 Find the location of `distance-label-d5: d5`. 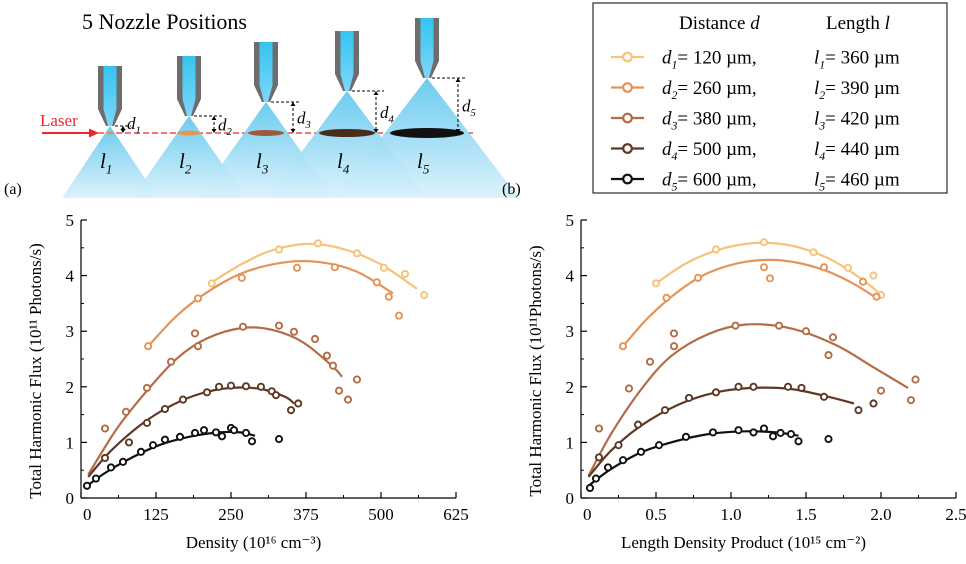

distance-label-d5: d5 is located at coordinates (469, 108).